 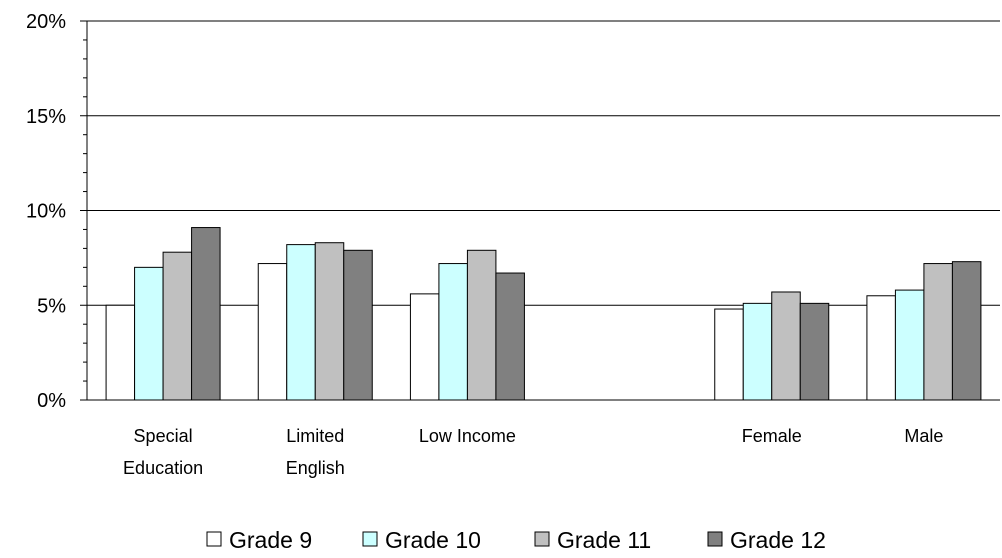 I want to click on x-category-label: Education, so click(x=163, y=468).